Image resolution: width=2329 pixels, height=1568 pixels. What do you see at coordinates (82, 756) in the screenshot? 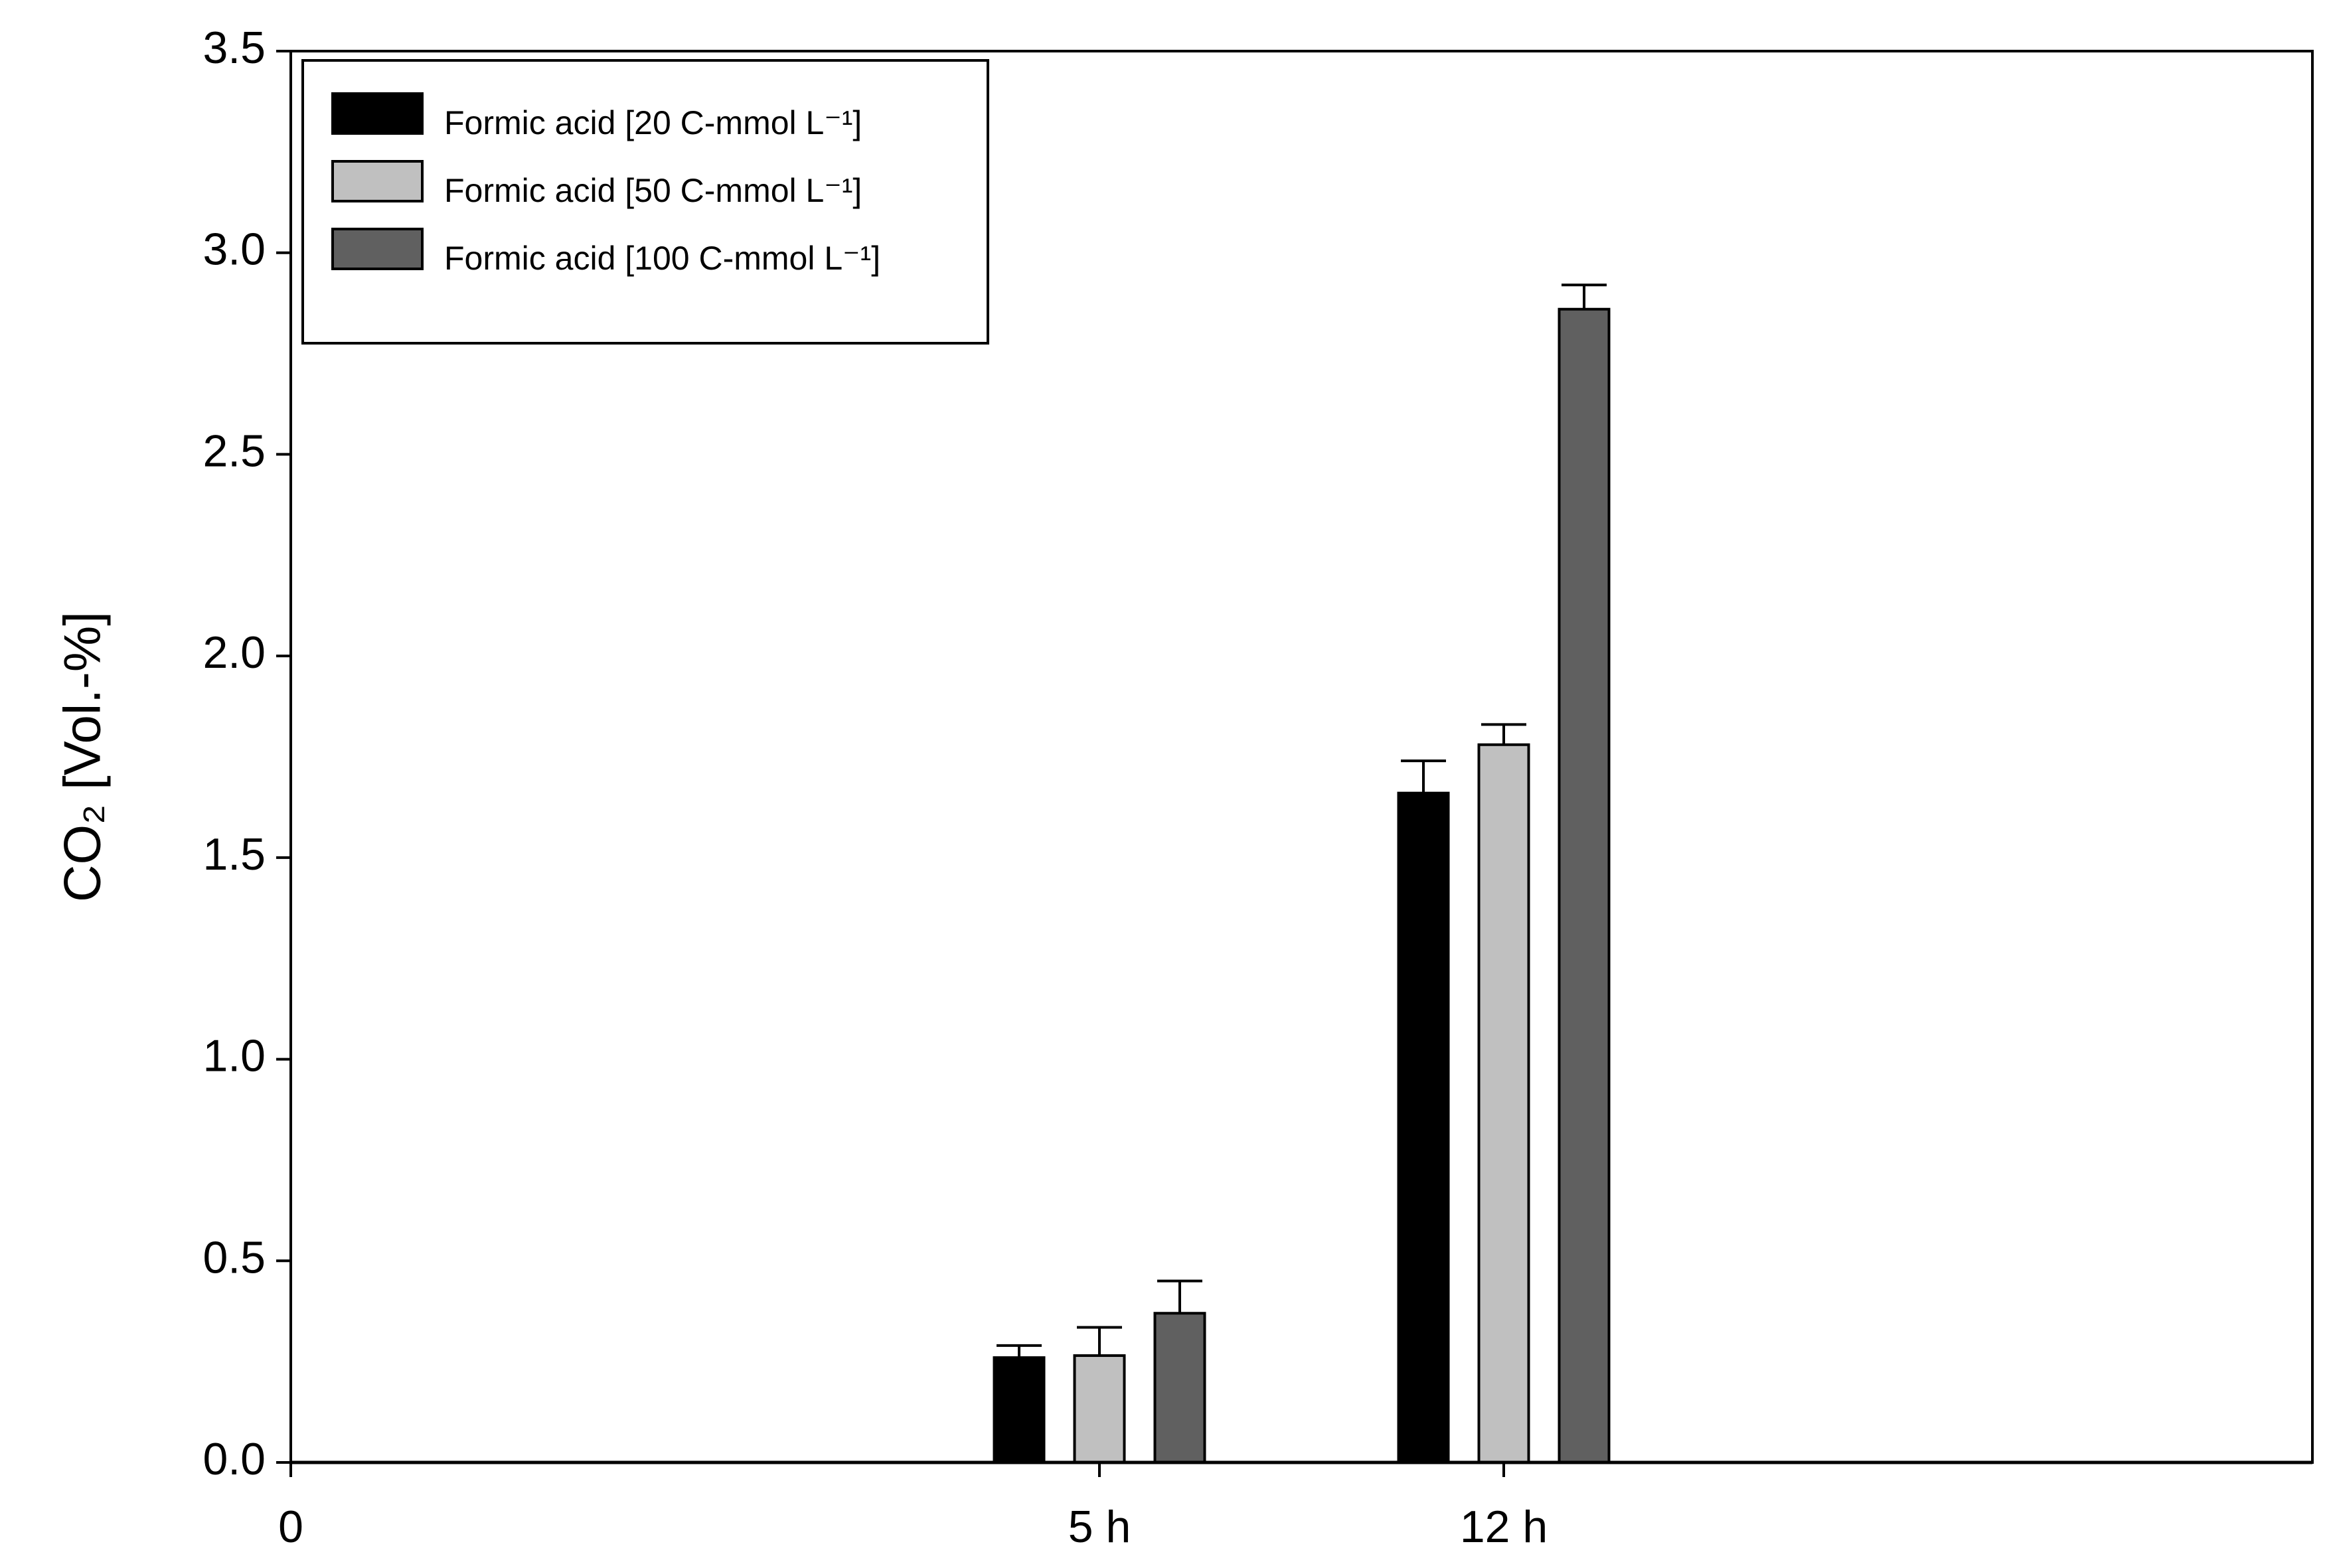
I see `y-axis-label: CO₂ [Vol.-%]` at bounding box center [82, 756].